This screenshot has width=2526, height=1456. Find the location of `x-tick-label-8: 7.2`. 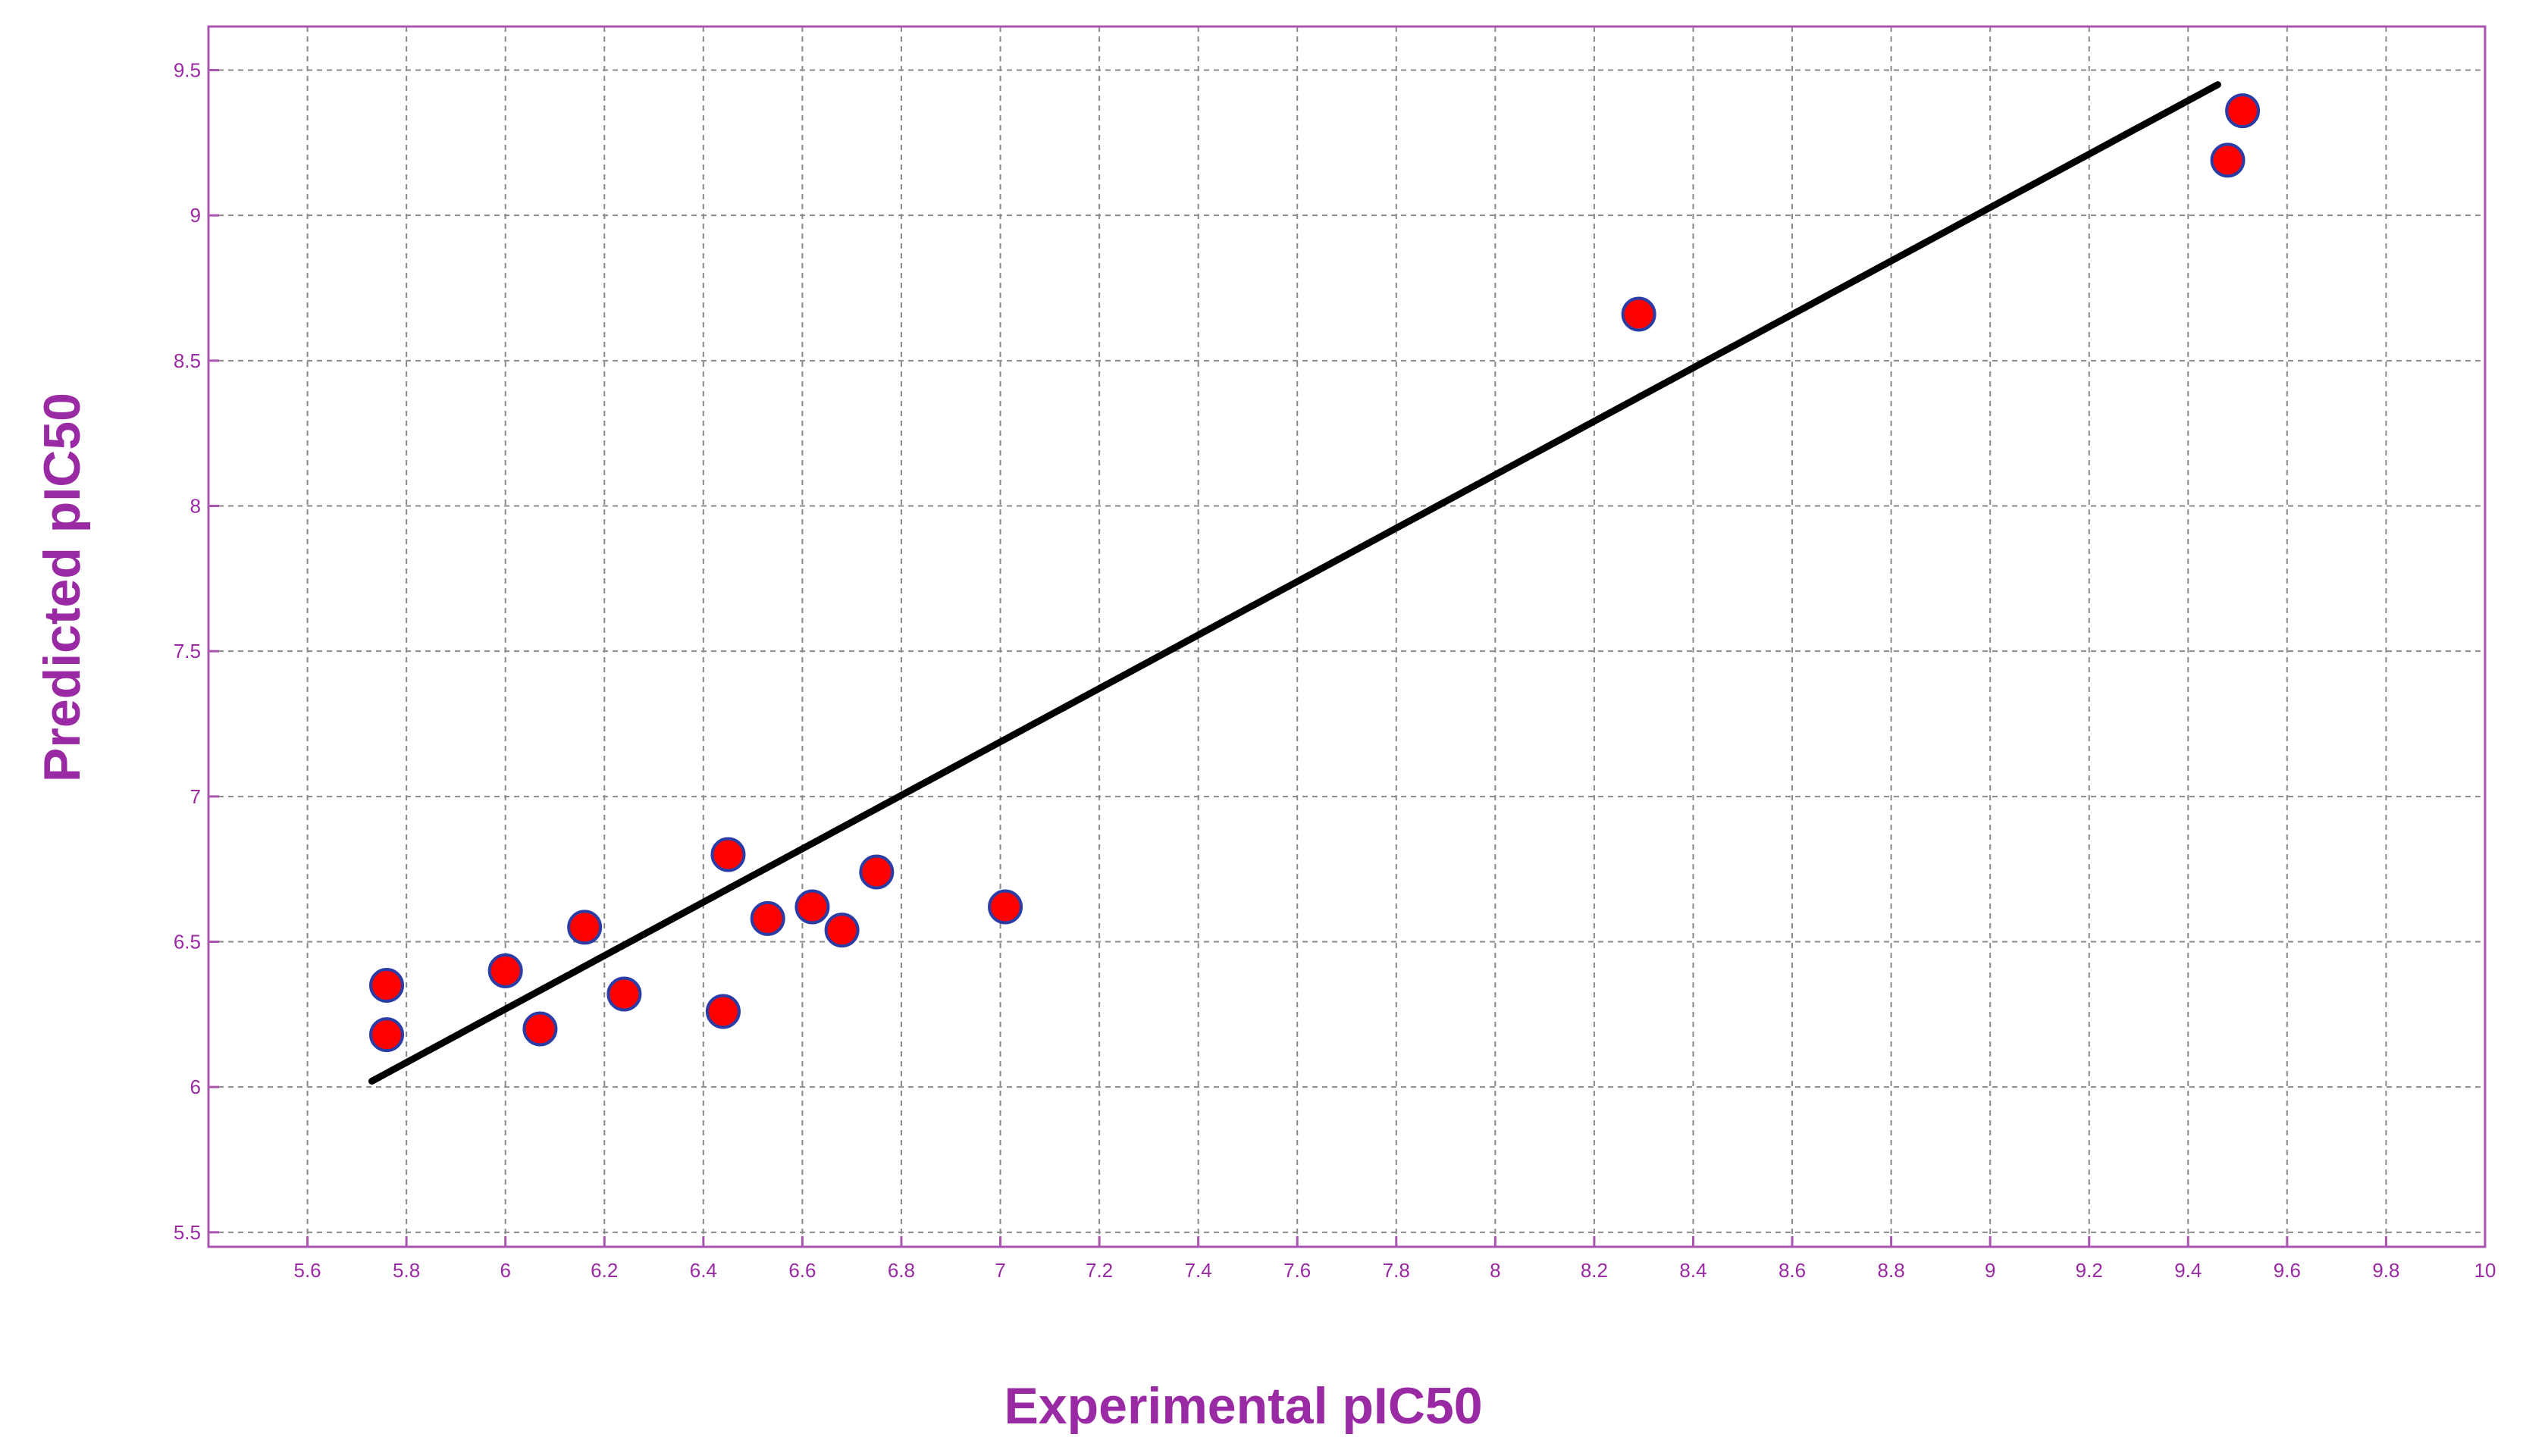

x-tick-label-8: 7.2 is located at coordinates (1100, 1270).